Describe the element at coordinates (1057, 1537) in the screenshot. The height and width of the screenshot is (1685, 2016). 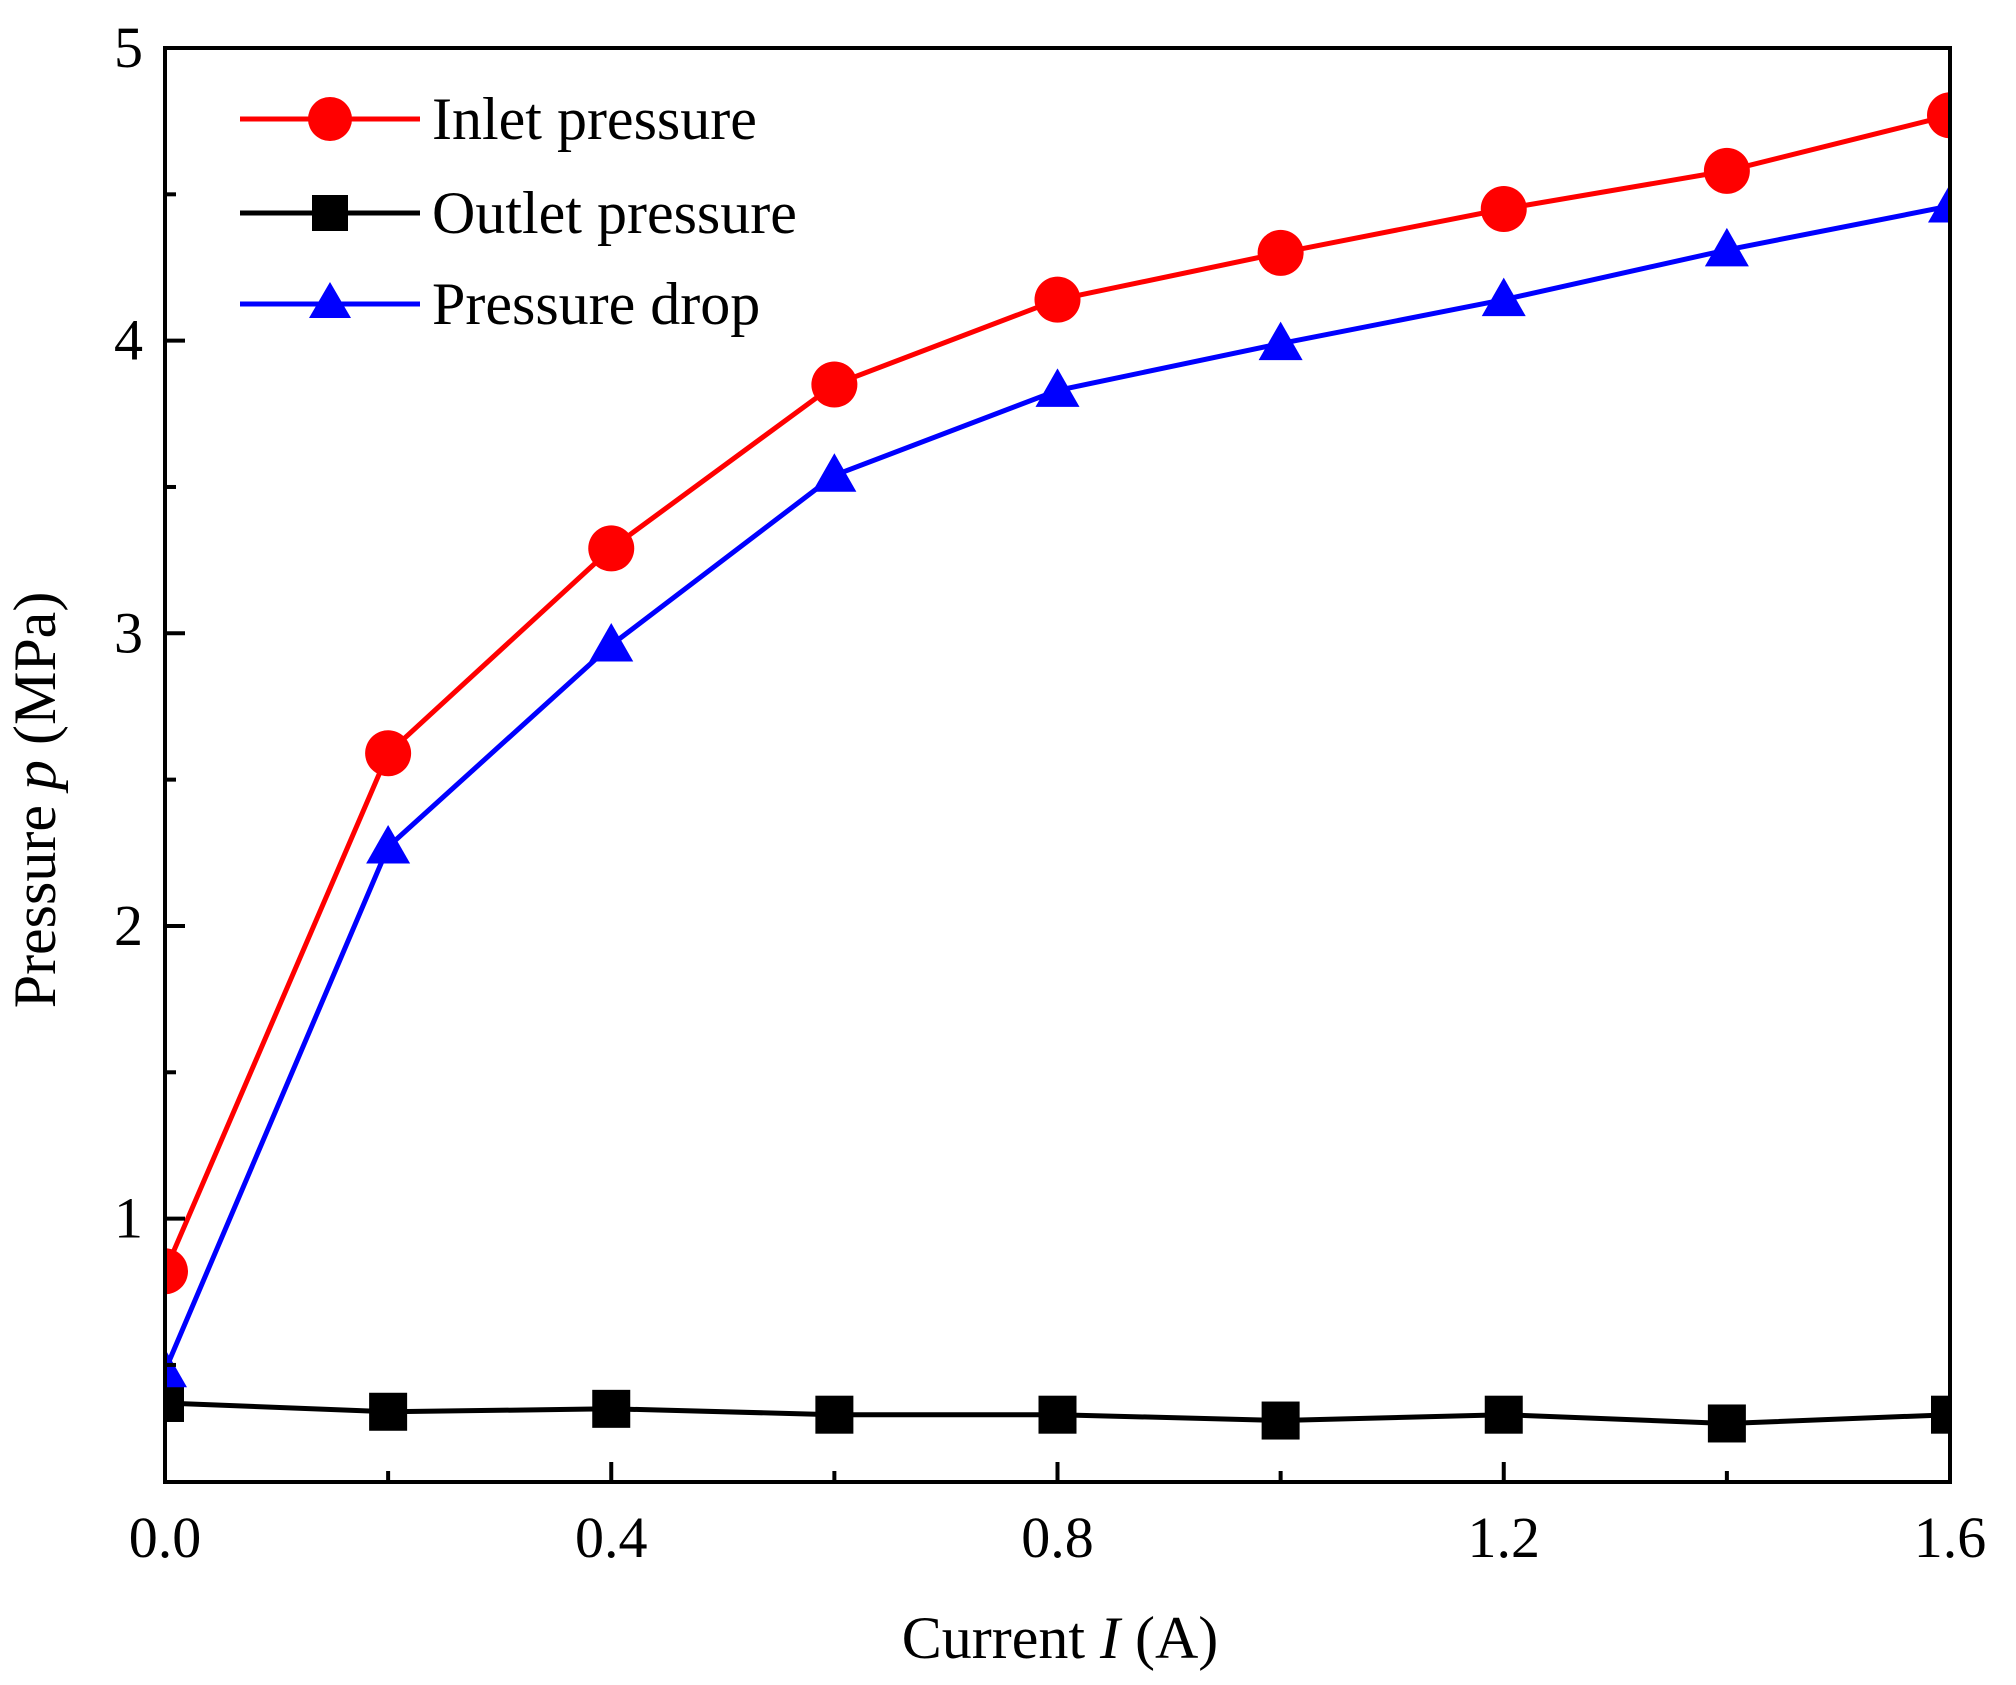
I see `x-tick-label: 0.8` at that location.